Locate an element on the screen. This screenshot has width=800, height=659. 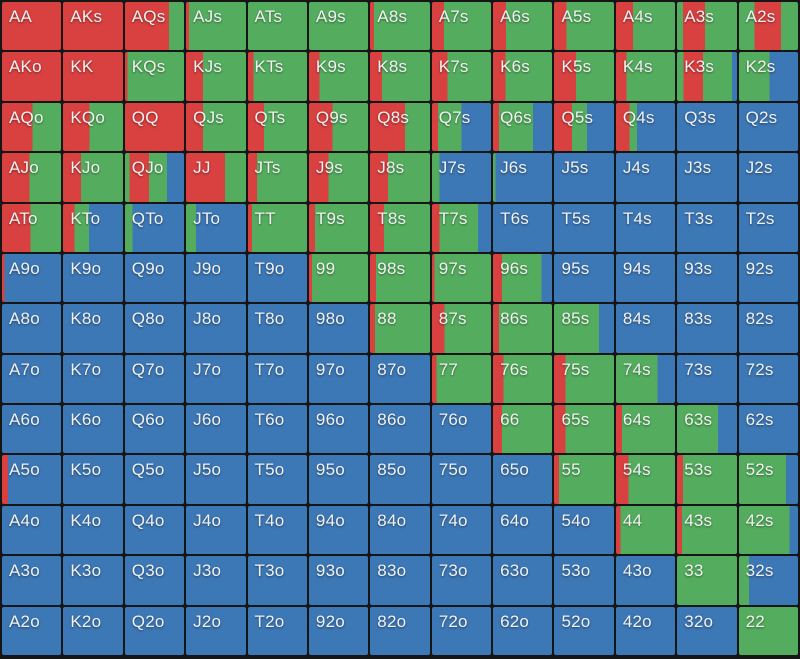
hand-cell-K7s: K7s is located at coordinates (461, 76).